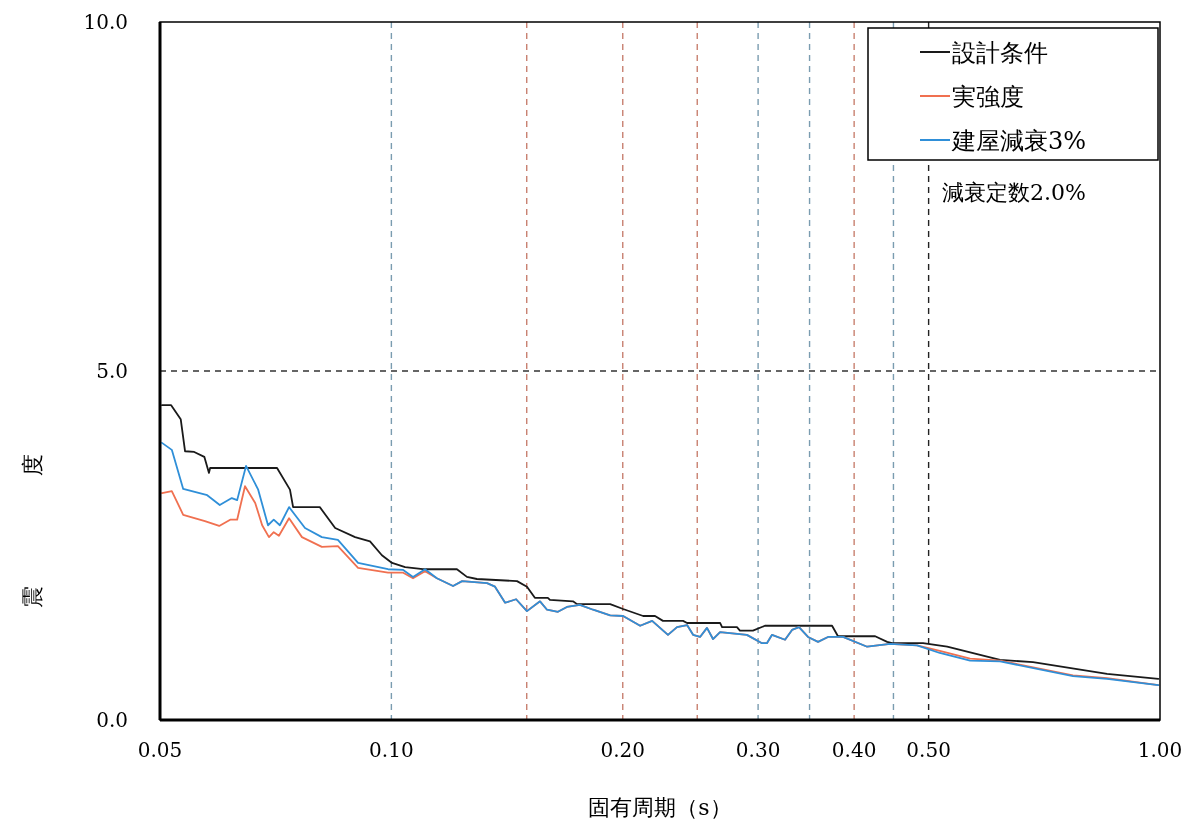 The image size is (1184, 827). Describe the element at coordinates (112, 720) in the screenshot. I see `y-tick-label: 0.0` at that location.